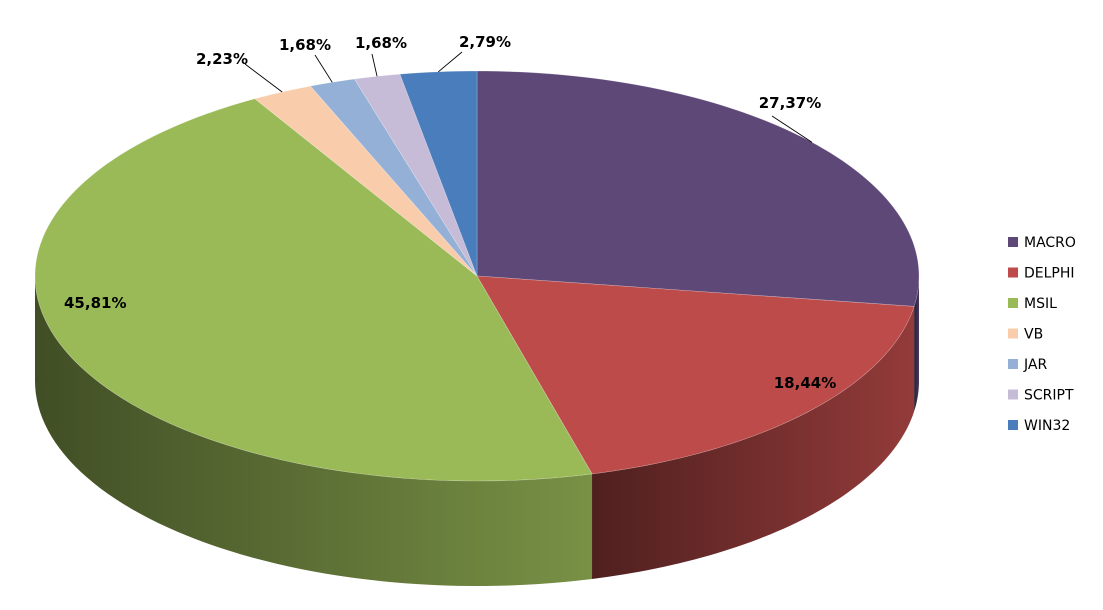 The height and width of the screenshot is (610, 1103). What do you see at coordinates (485, 42) in the screenshot?
I see `data-label-win32: 2,79%` at bounding box center [485, 42].